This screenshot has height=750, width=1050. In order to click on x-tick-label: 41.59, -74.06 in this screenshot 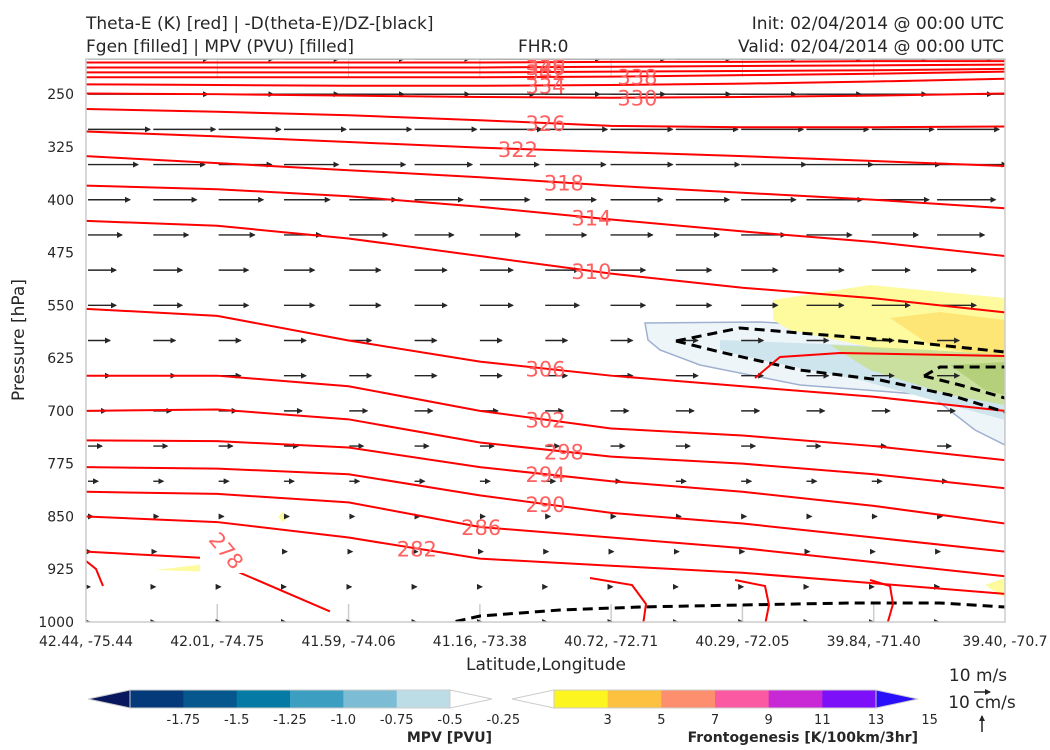, I will do `click(349, 642)`.